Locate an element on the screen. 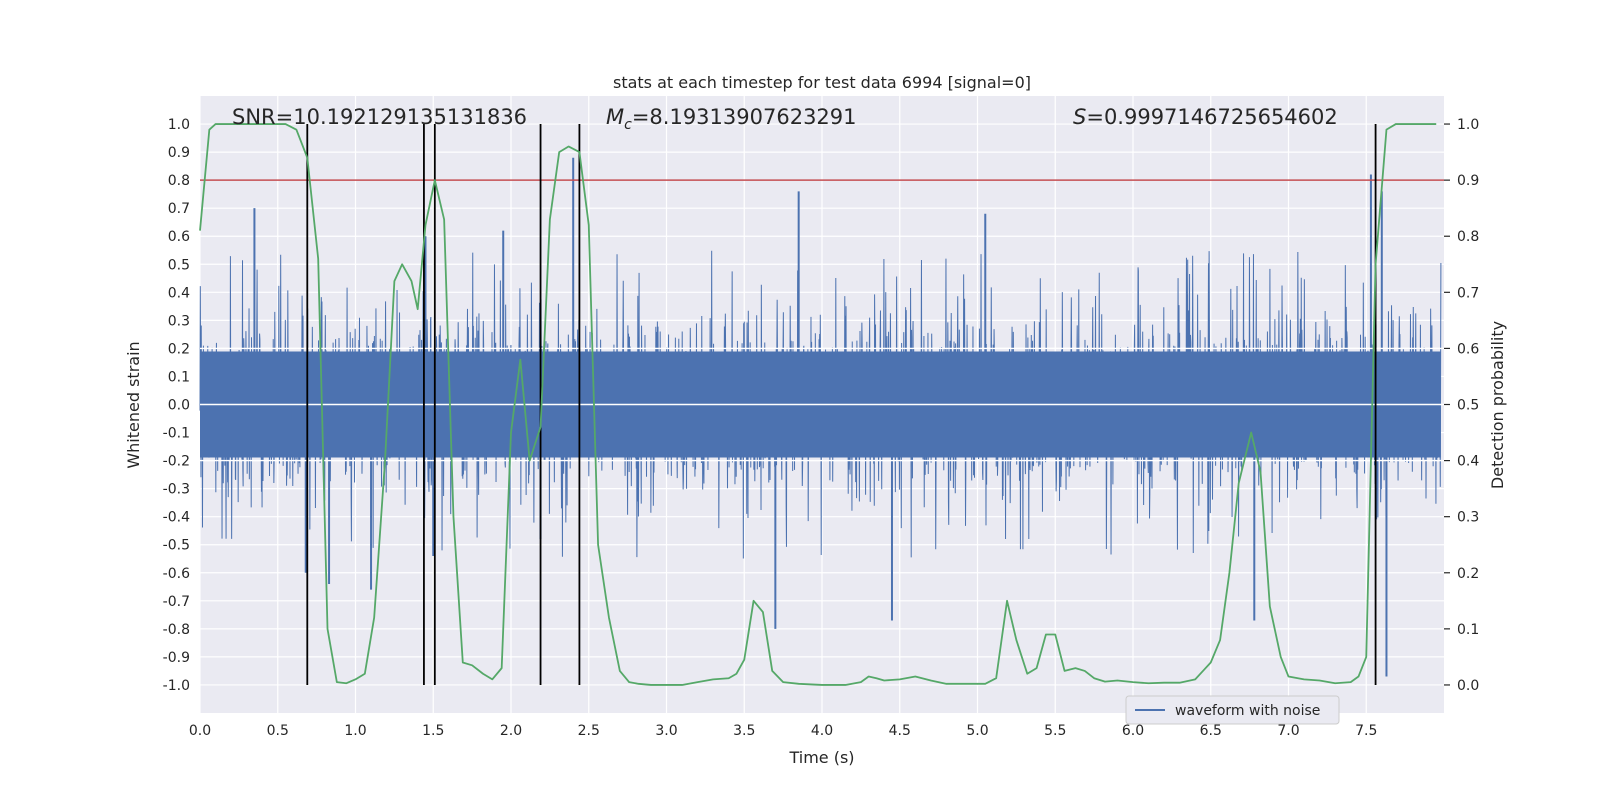 Image resolution: width=1600 pixels, height=800 pixels. y-tick-label-right: 0.0 is located at coordinates (1468, 686).